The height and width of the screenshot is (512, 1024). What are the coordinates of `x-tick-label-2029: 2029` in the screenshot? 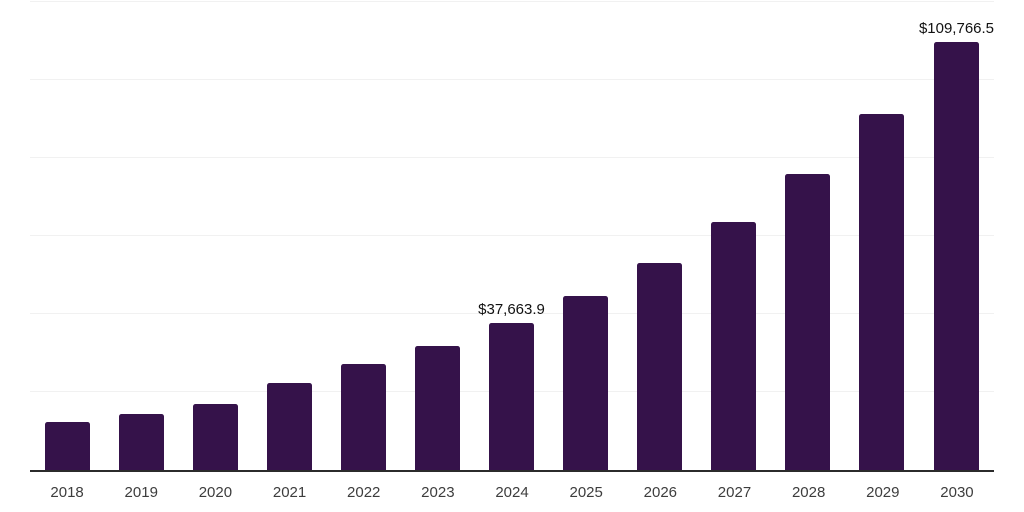 It's located at (883, 492).